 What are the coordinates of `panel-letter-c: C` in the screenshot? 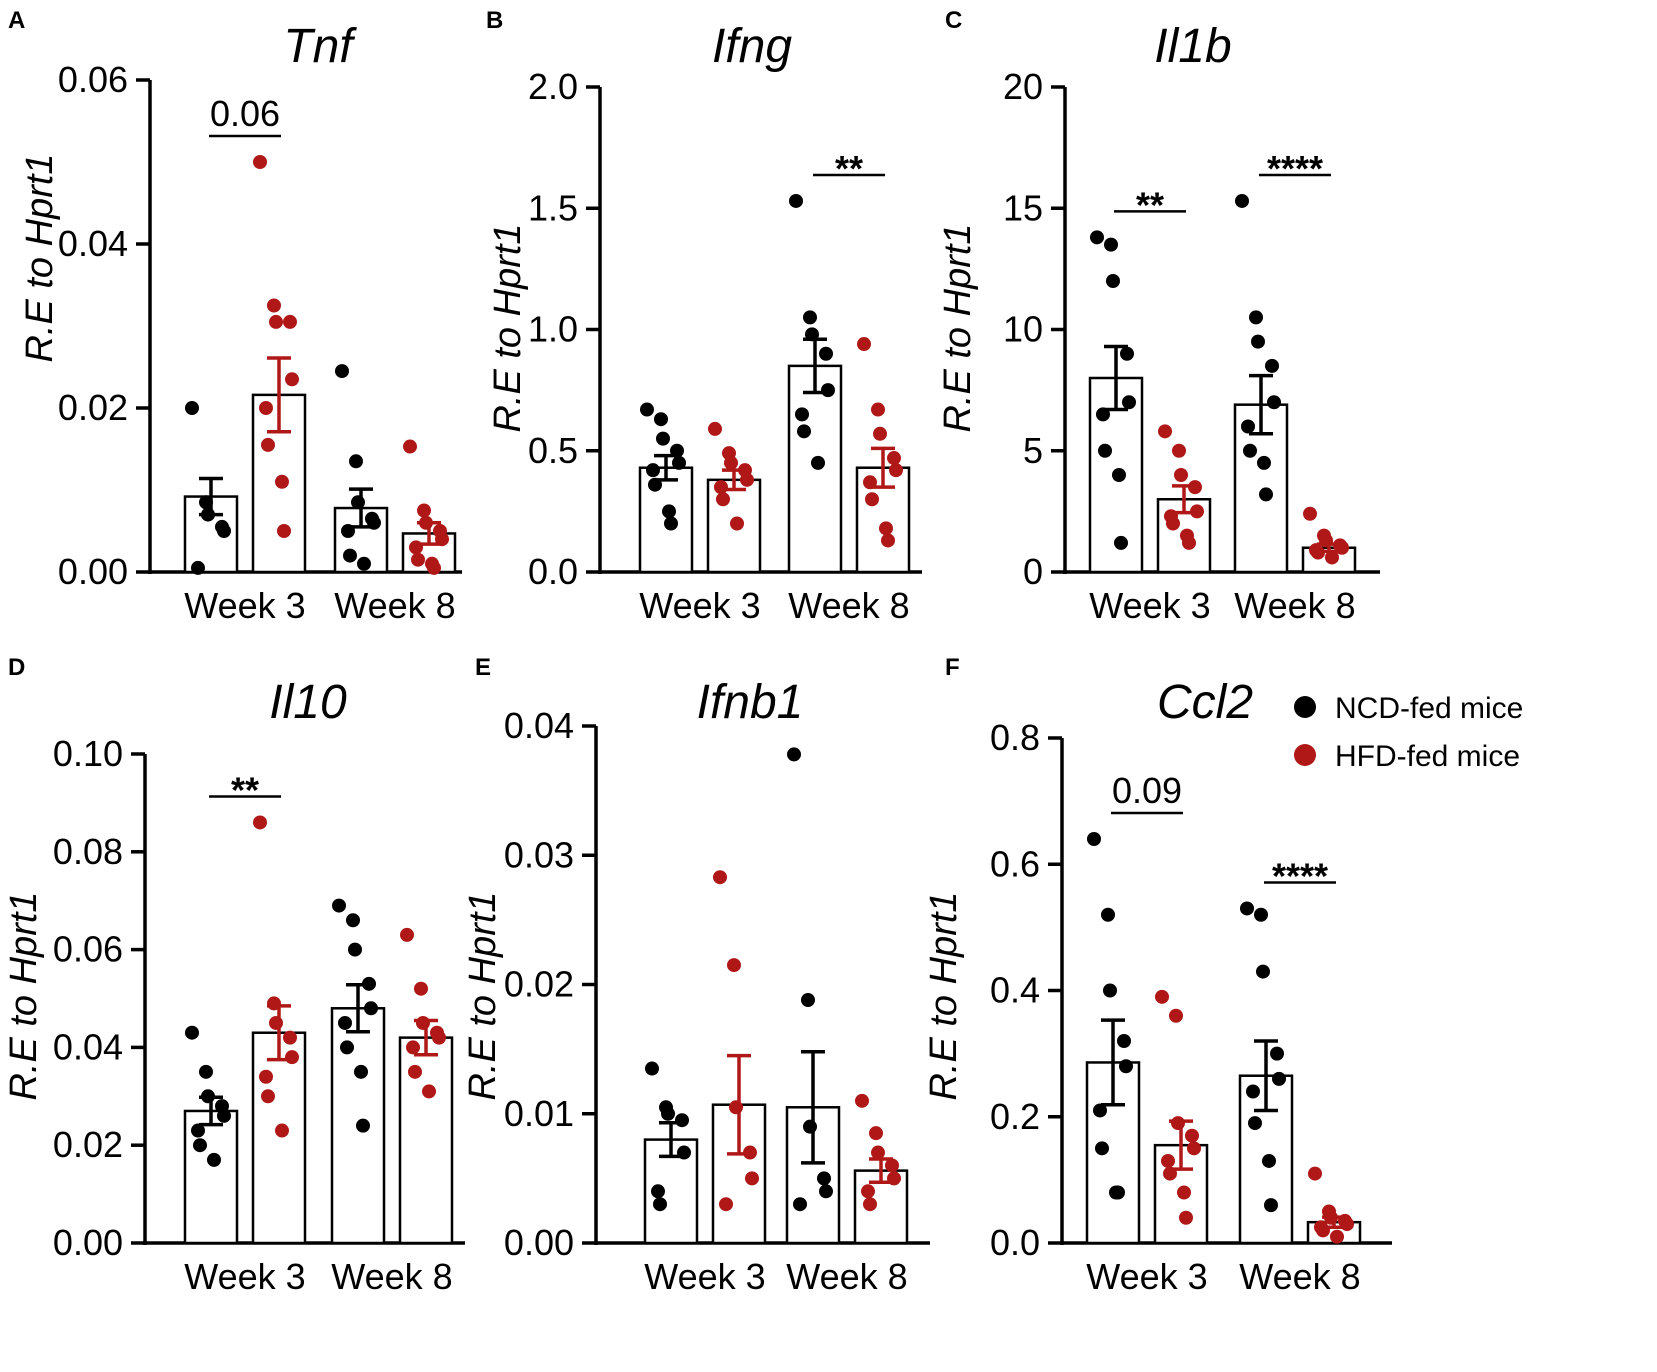 It's located at (953, 20).